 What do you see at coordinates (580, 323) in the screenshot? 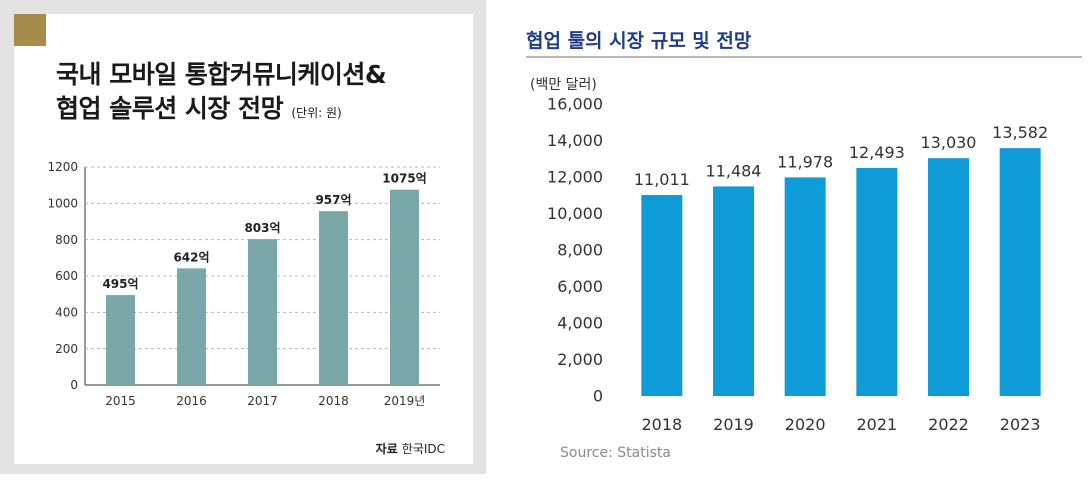
I see `right-chart-y-tick-label: 4,000` at bounding box center [580, 323].